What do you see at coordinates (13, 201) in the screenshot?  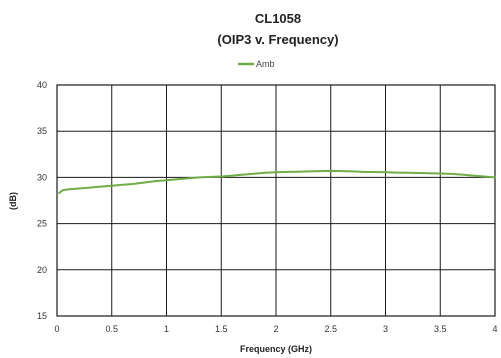 I see `y-axis-label: (dB)` at bounding box center [13, 201].